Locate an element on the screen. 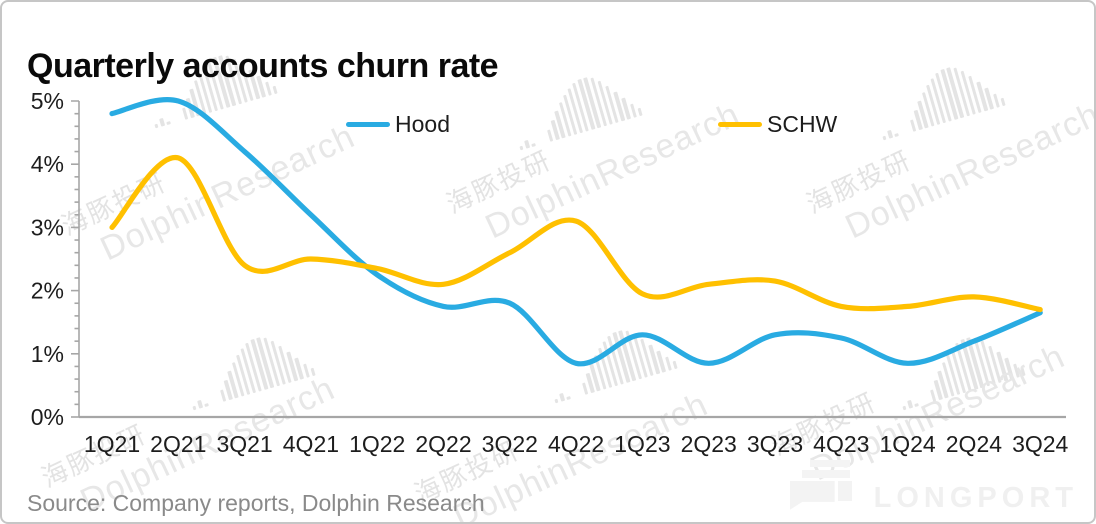  legend-item-schw: SCHW is located at coordinates (777, 124).